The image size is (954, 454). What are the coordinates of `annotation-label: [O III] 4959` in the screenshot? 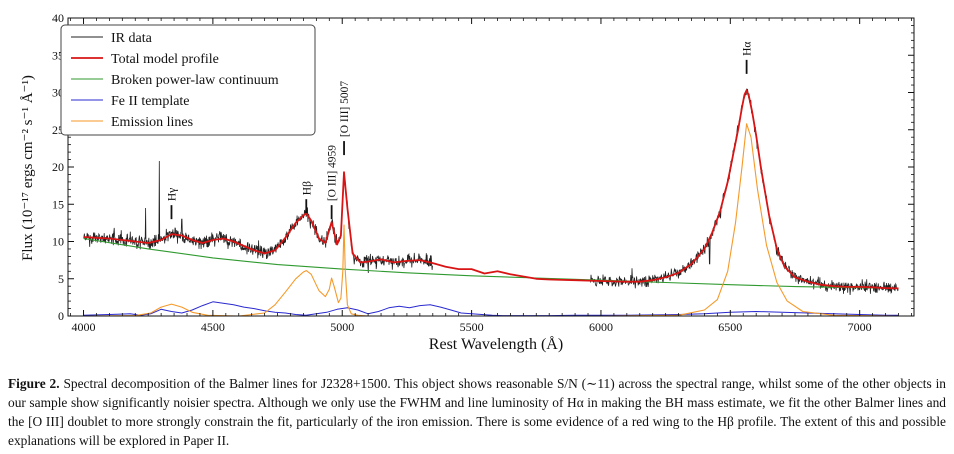 It's located at (333, 173).